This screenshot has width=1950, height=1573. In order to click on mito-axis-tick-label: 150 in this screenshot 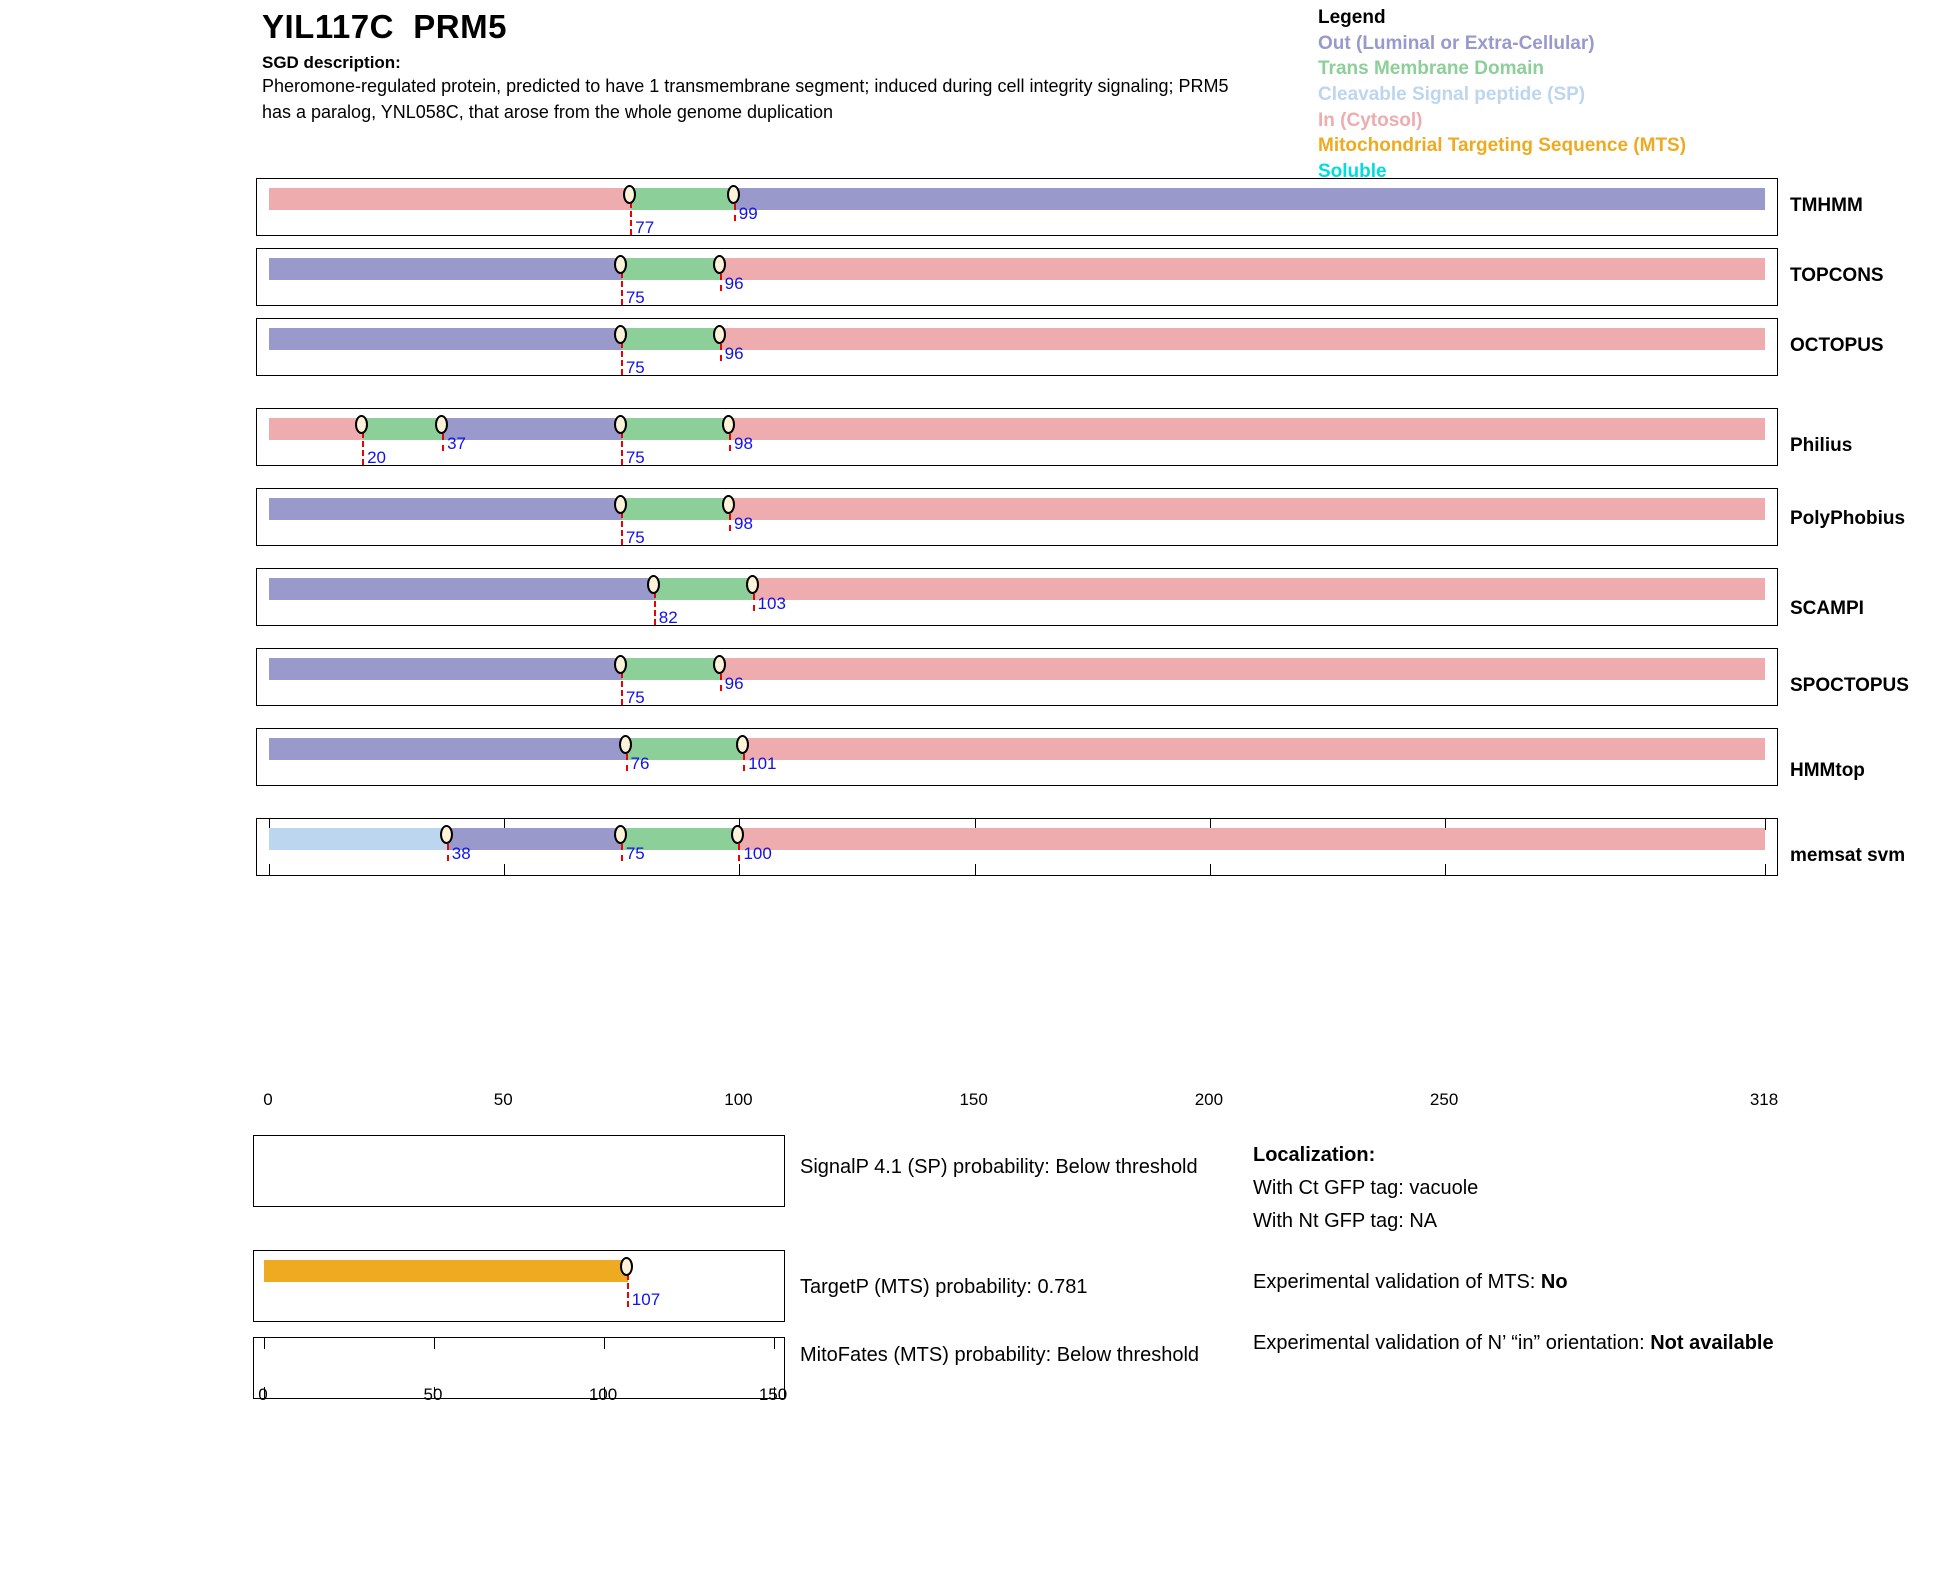, I will do `click(773, 1394)`.